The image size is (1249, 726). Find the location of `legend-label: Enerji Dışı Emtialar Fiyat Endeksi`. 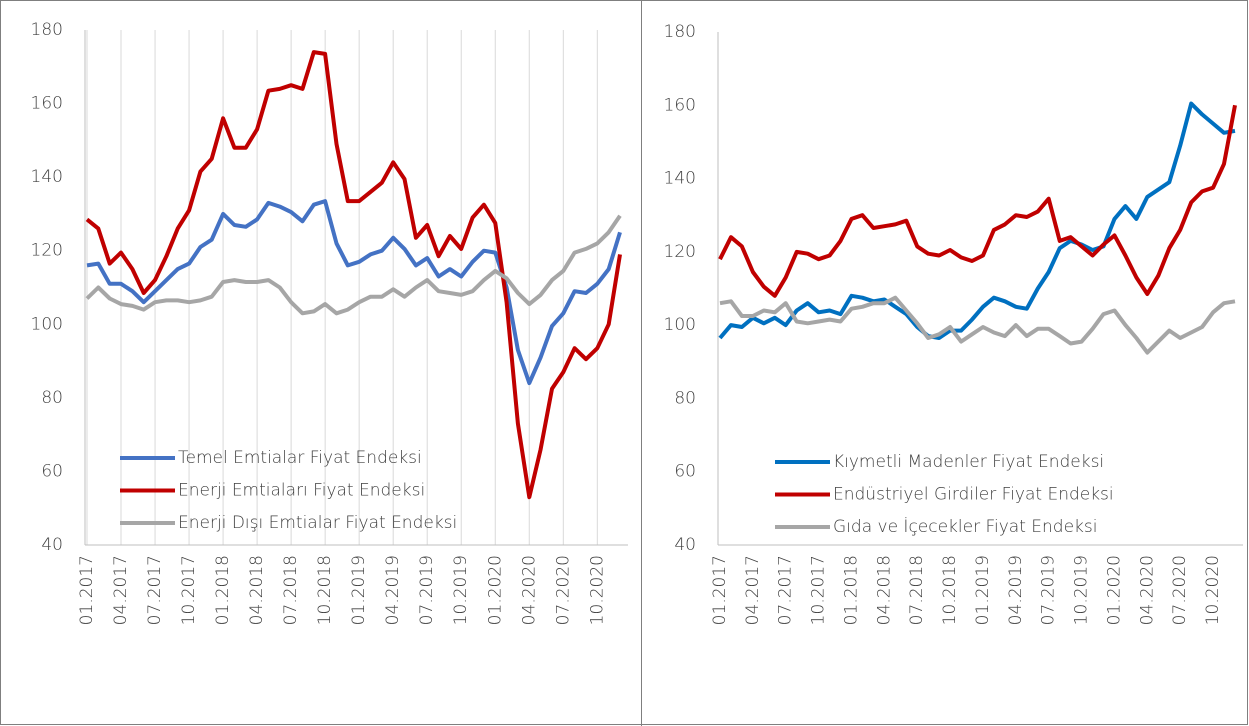

legend-label: Enerji Dışı Emtialar Fiyat Endeksi is located at coordinates (317, 523).